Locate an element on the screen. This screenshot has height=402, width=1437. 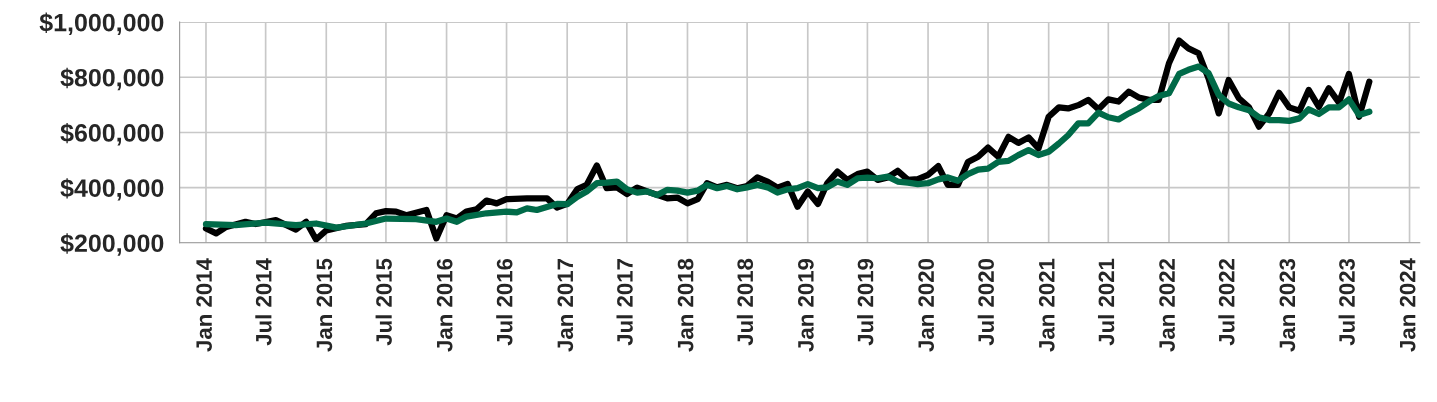
x-tick-label: Jul 2017 is located at coordinates (624, 302).